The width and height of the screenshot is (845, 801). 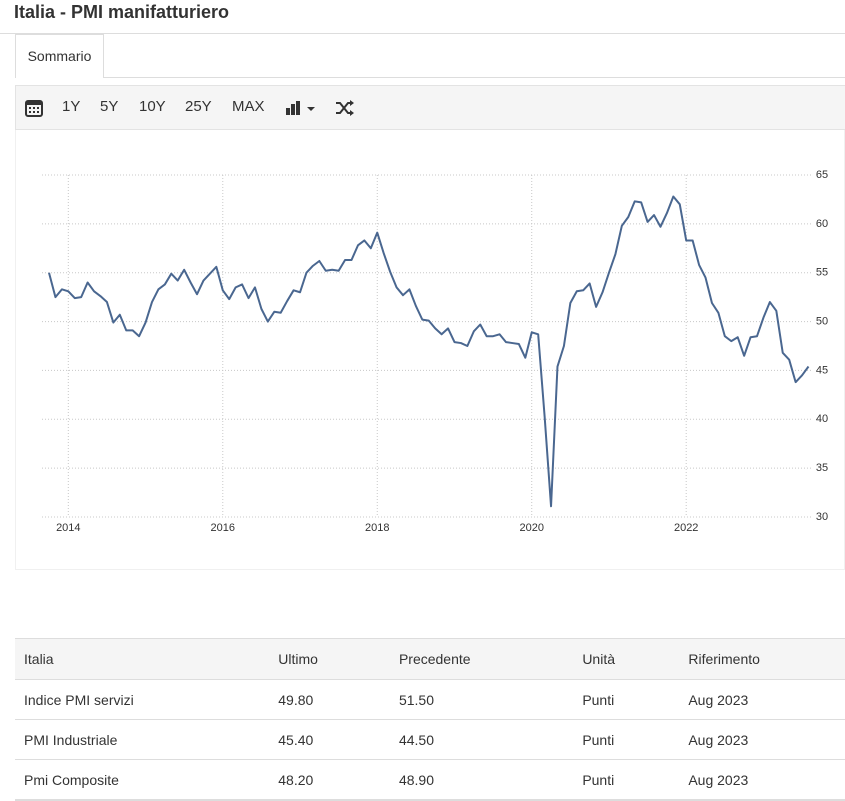 I want to click on x-tick-label: 2022, so click(x=686, y=528).